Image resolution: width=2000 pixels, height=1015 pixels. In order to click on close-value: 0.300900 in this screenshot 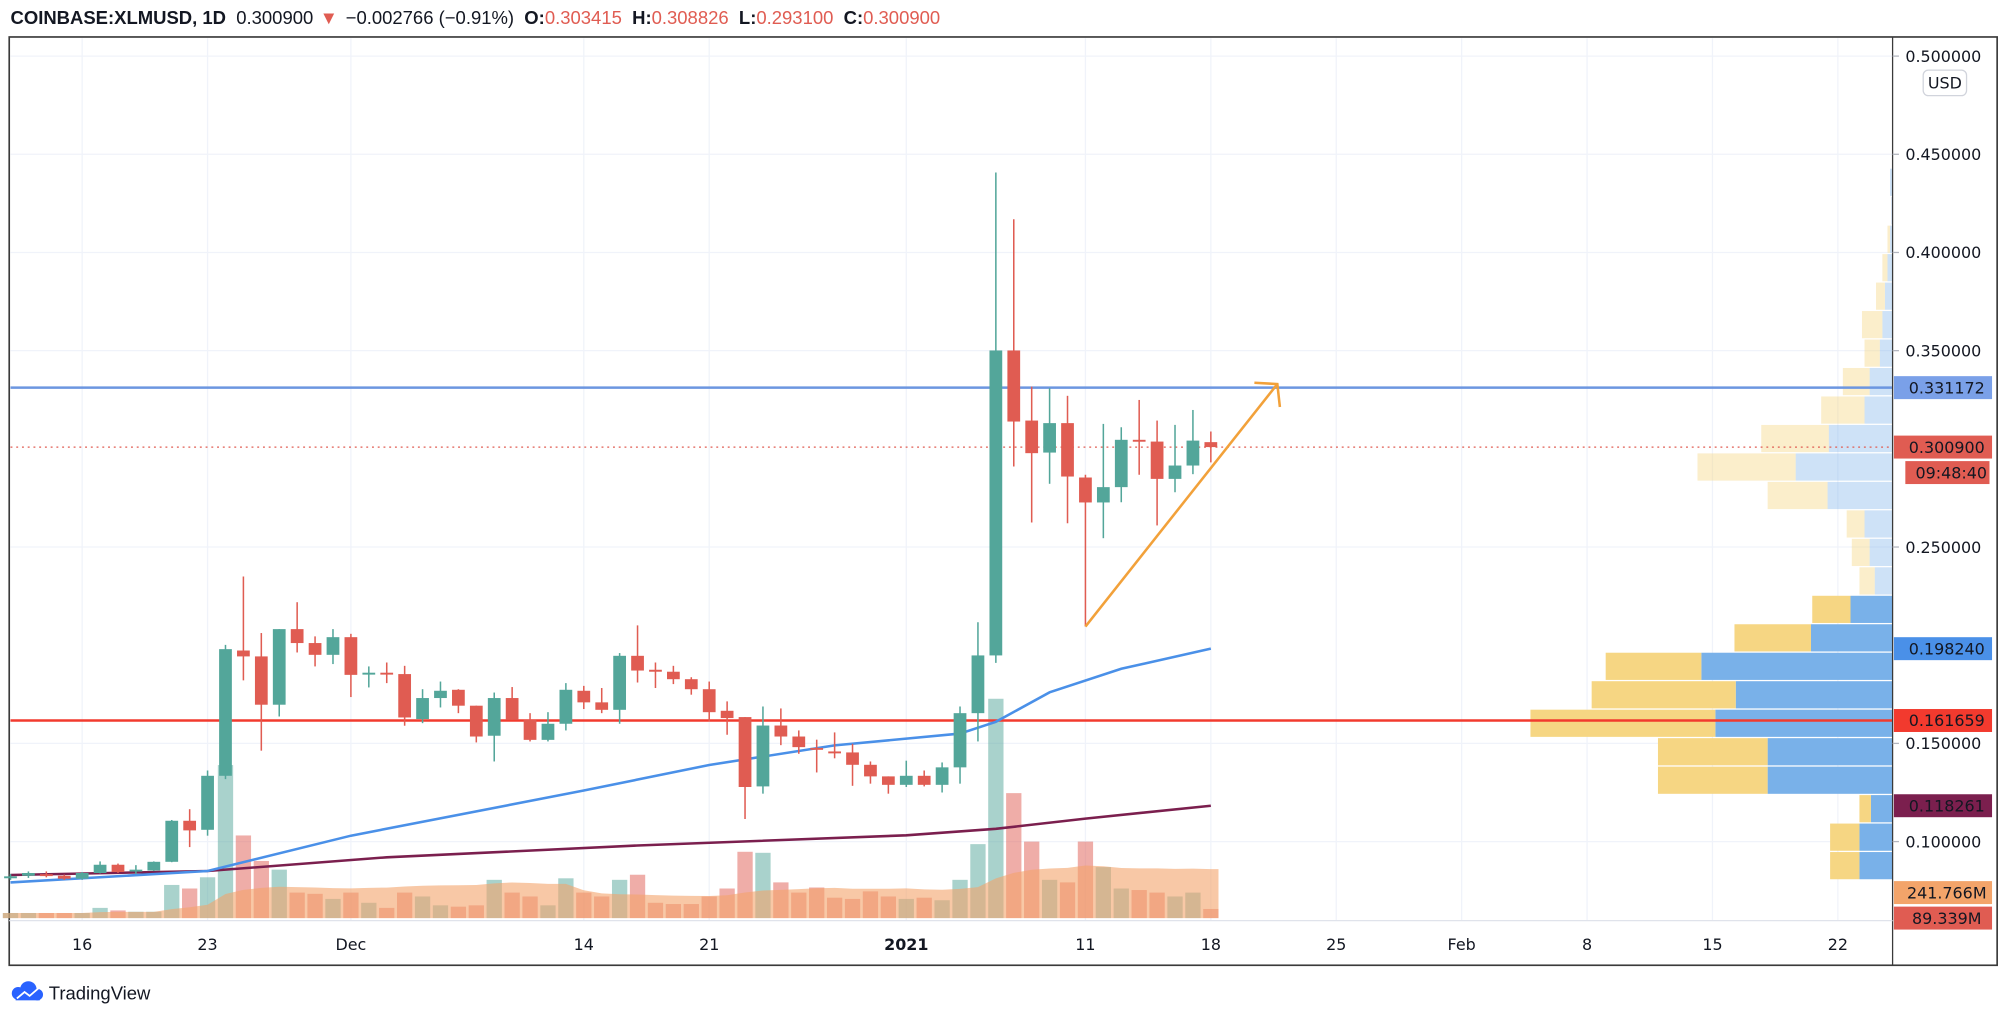, I will do `click(901, 17)`.